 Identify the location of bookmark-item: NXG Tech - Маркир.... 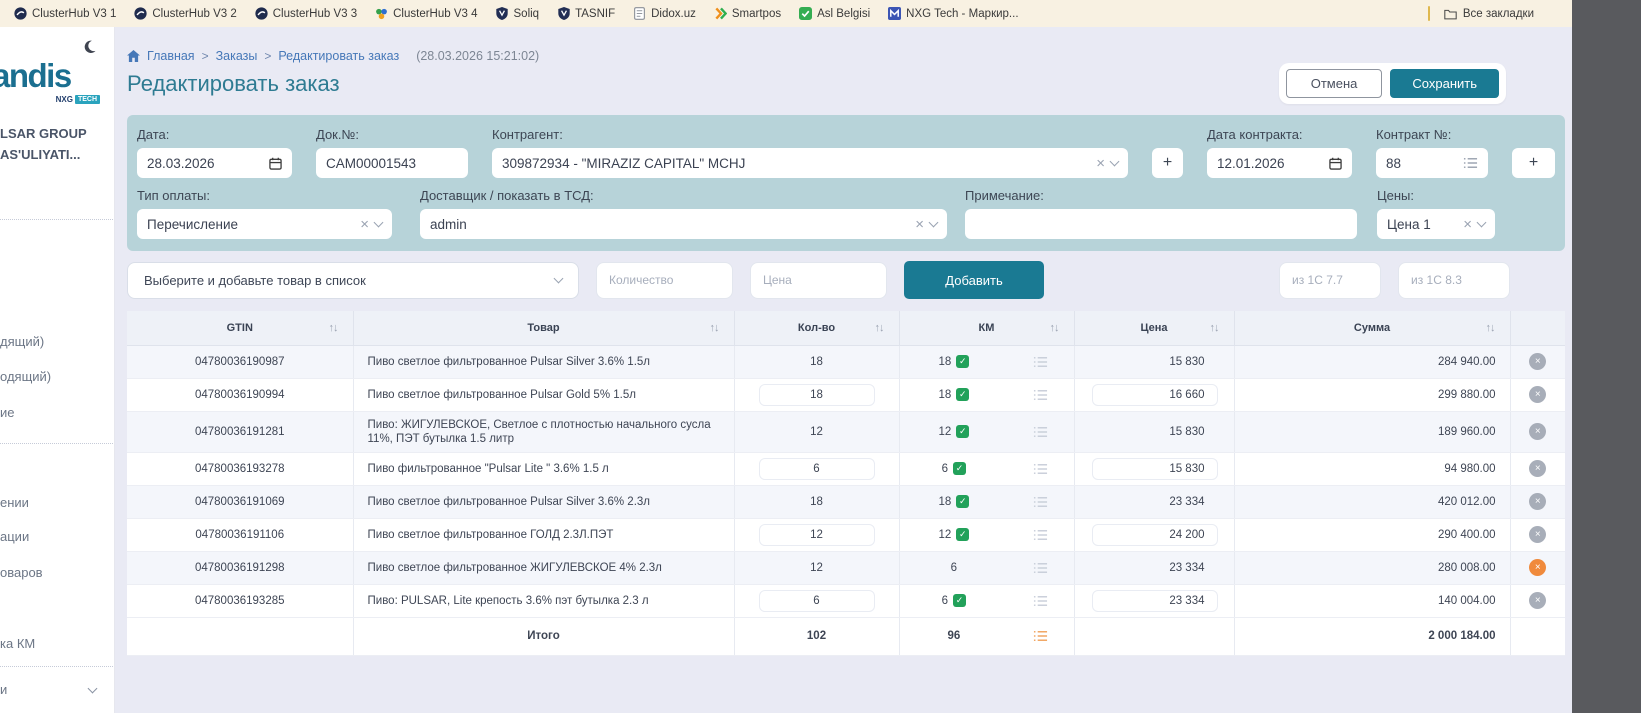
(953, 14).